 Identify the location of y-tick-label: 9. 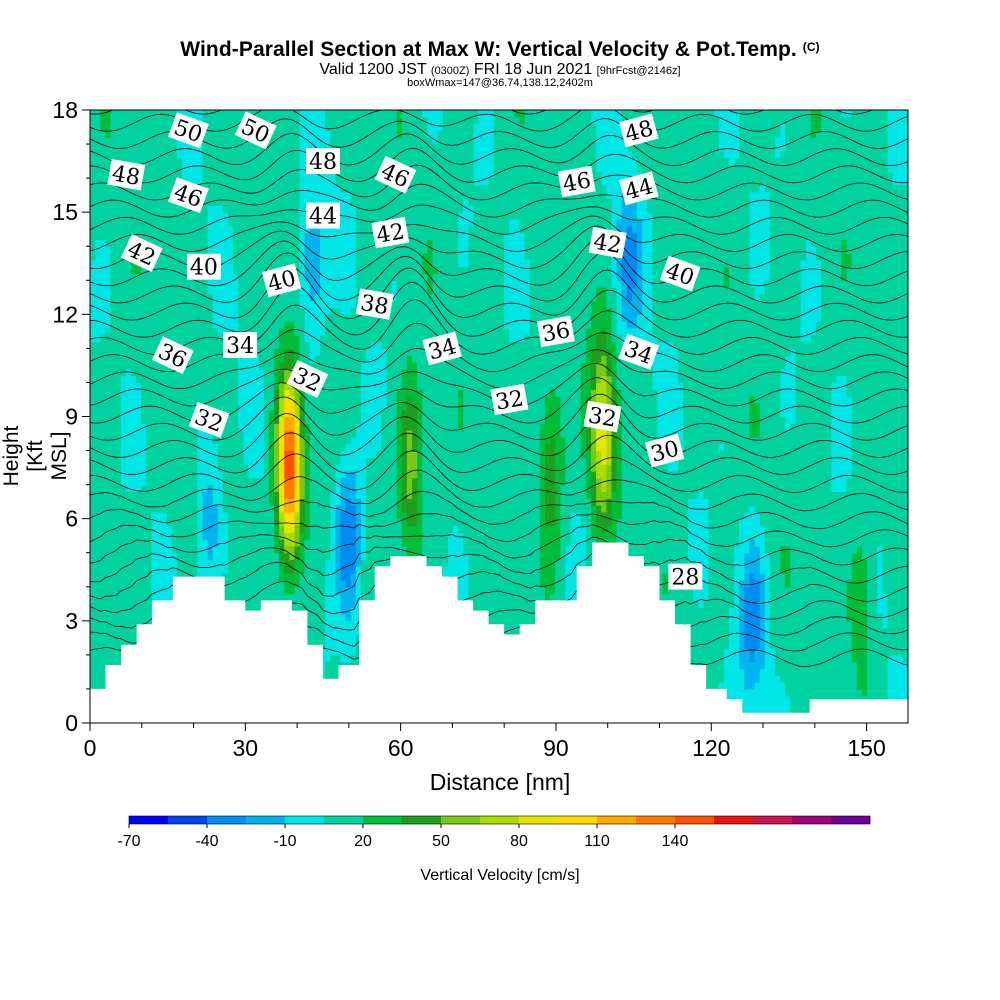
(71, 417).